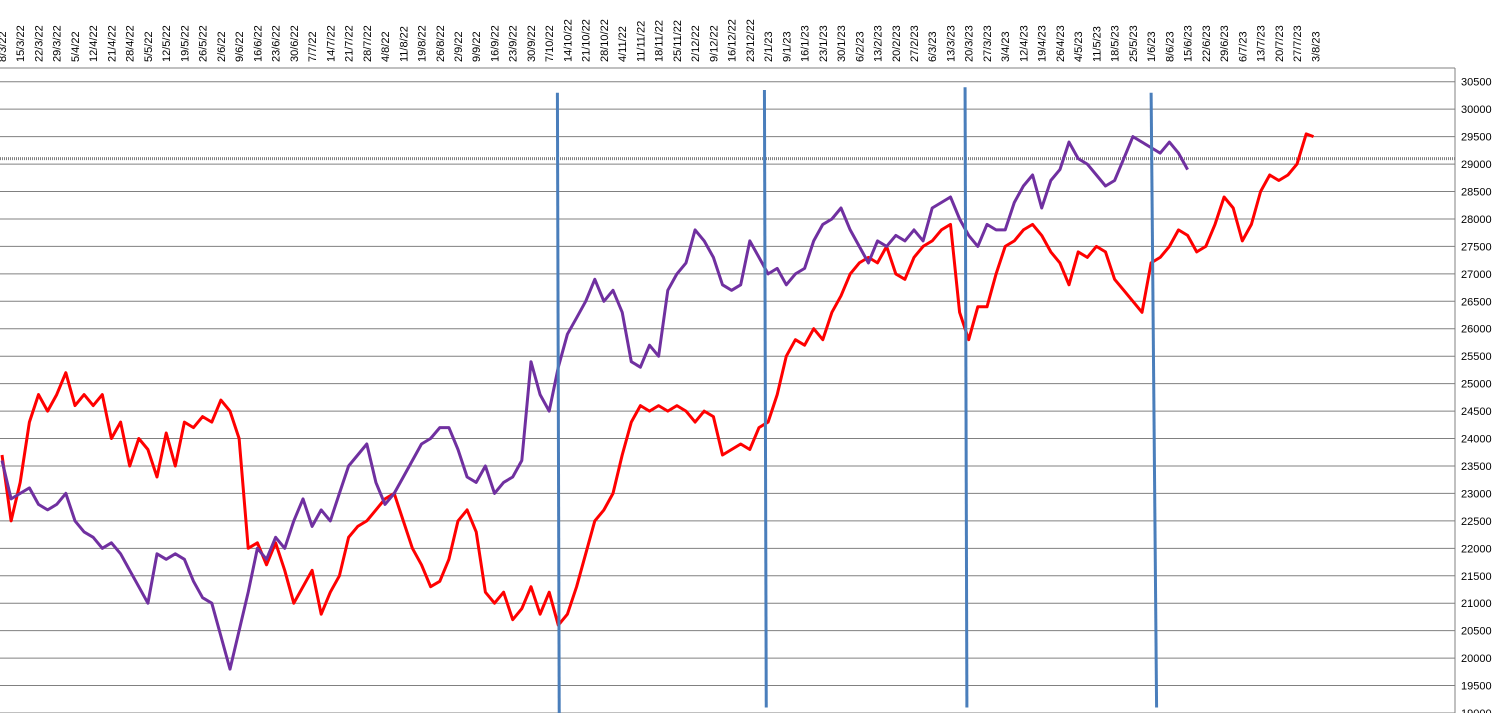 The width and height of the screenshot is (1496, 713). What do you see at coordinates (386, 46) in the screenshot?
I see `x-tick-label: 4/8/22` at bounding box center [386, 46].